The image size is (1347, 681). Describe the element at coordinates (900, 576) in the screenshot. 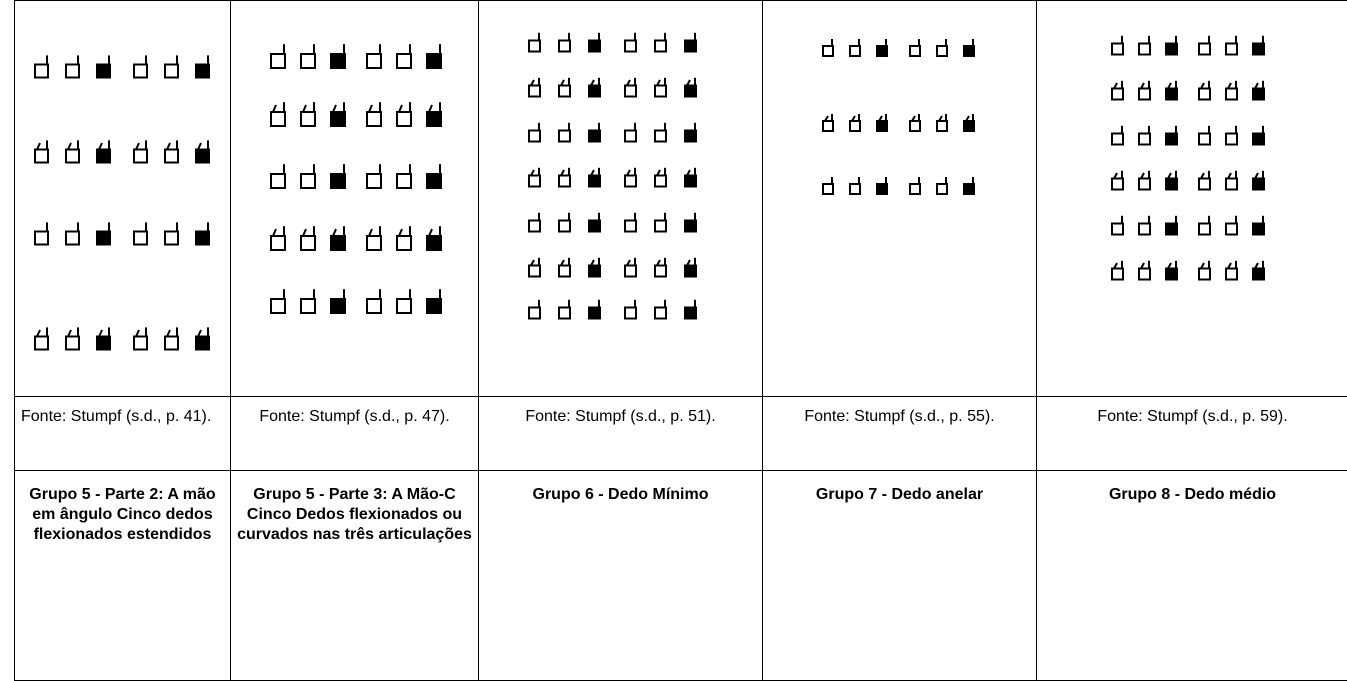

I see `group-cell: Grupo 7 - Dedo anelar` at that location.